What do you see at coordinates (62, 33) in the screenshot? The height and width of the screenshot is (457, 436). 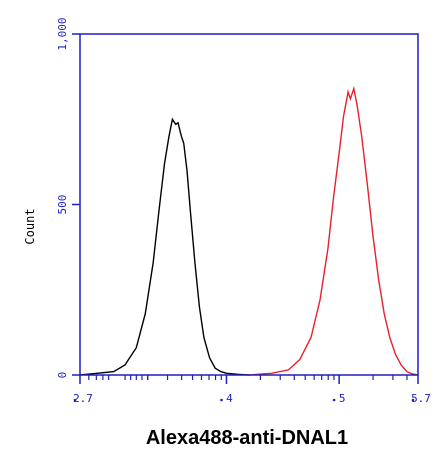 I see `y-tick-label: 1,000` at bounding box center [62, 33].